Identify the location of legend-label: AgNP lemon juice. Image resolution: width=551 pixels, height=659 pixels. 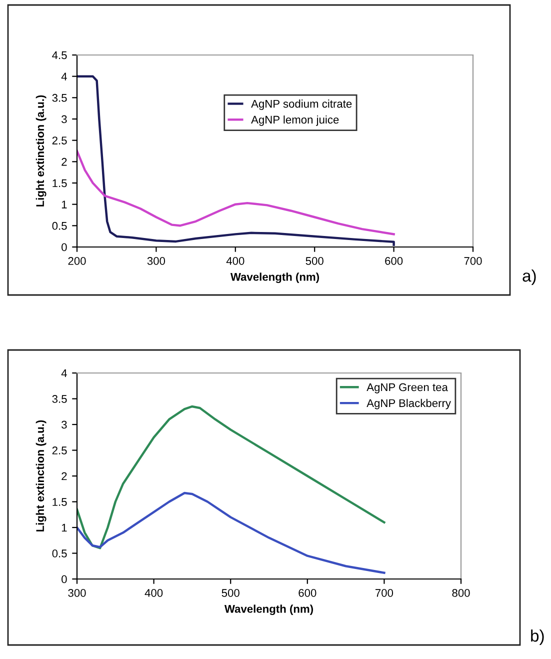
(295, 120).